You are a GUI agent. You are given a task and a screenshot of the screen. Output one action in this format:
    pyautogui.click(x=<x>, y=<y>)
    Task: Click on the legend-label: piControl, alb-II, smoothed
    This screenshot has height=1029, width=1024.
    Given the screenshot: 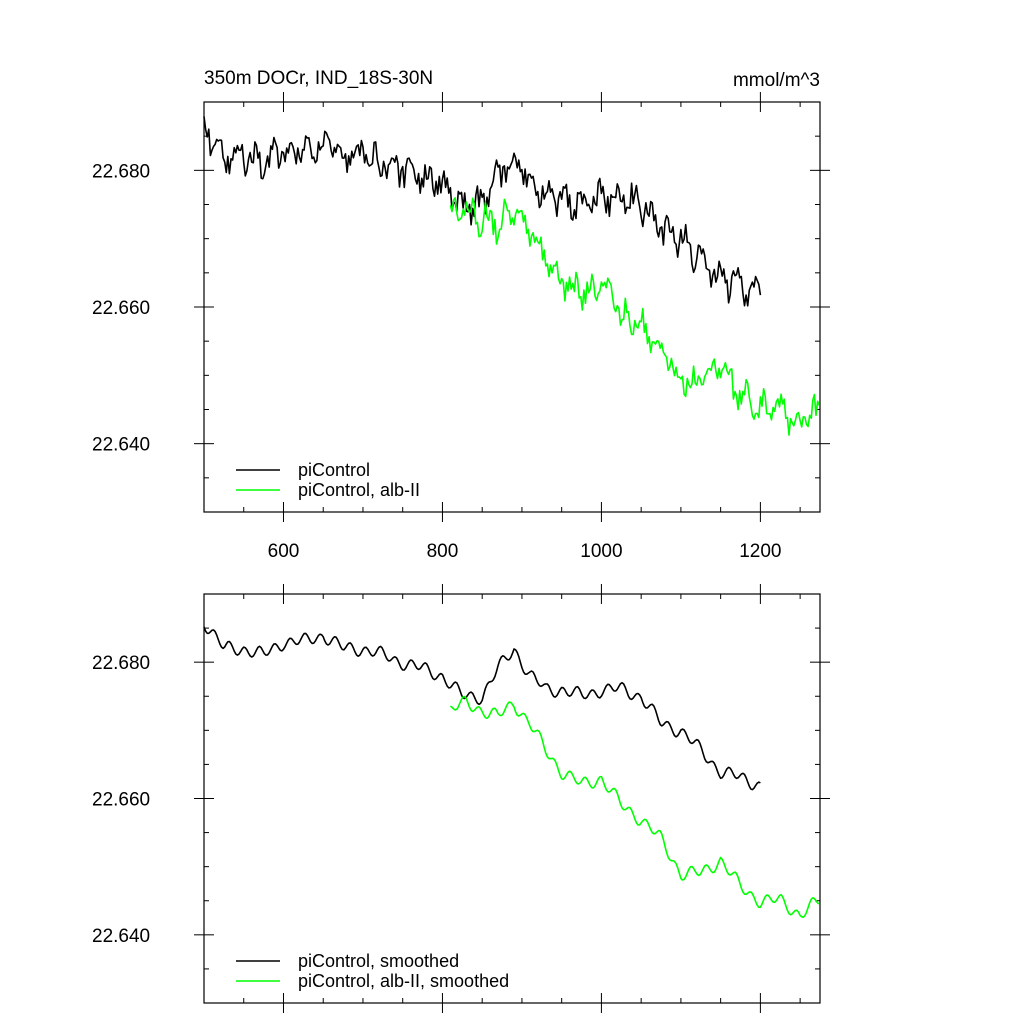 What is the action you would take?
    pyautogui.click(x=403, y=981)
    